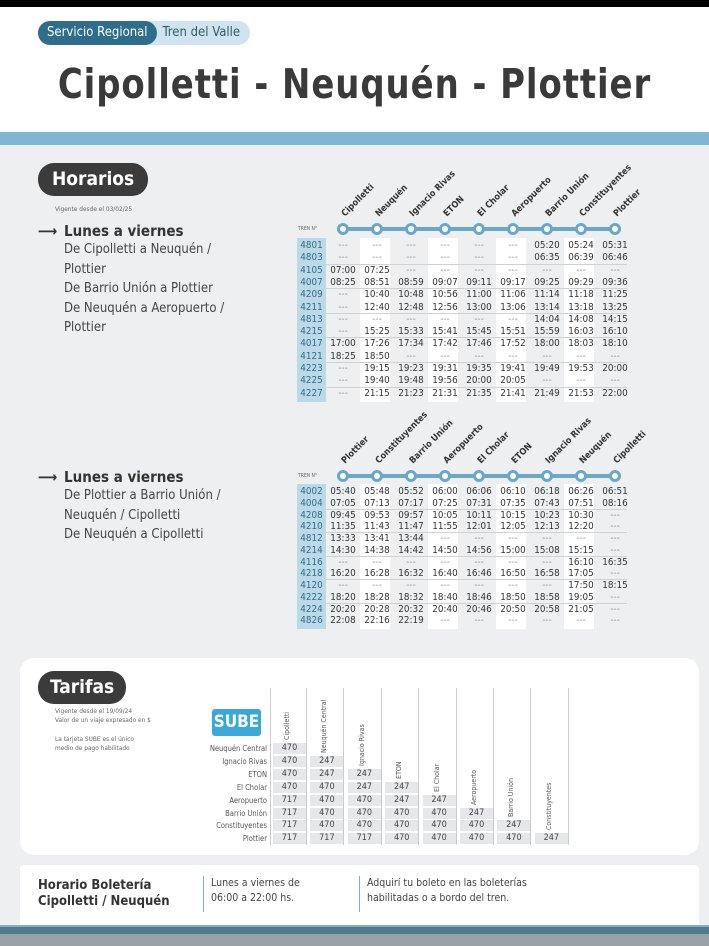  Describe the element at coordinates (513, 332) in the screenshot. I see `time-cell: 15:51` at that location.